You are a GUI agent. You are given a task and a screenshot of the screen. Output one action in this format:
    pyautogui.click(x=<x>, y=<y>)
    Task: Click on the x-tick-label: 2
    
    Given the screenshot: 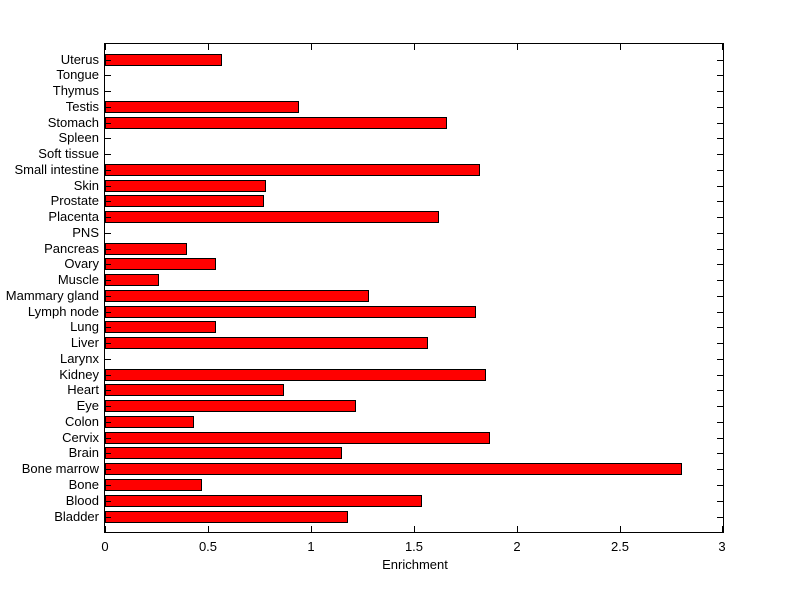 What is the action you would take?
    pyautogui.click(x=517, y=546)
    